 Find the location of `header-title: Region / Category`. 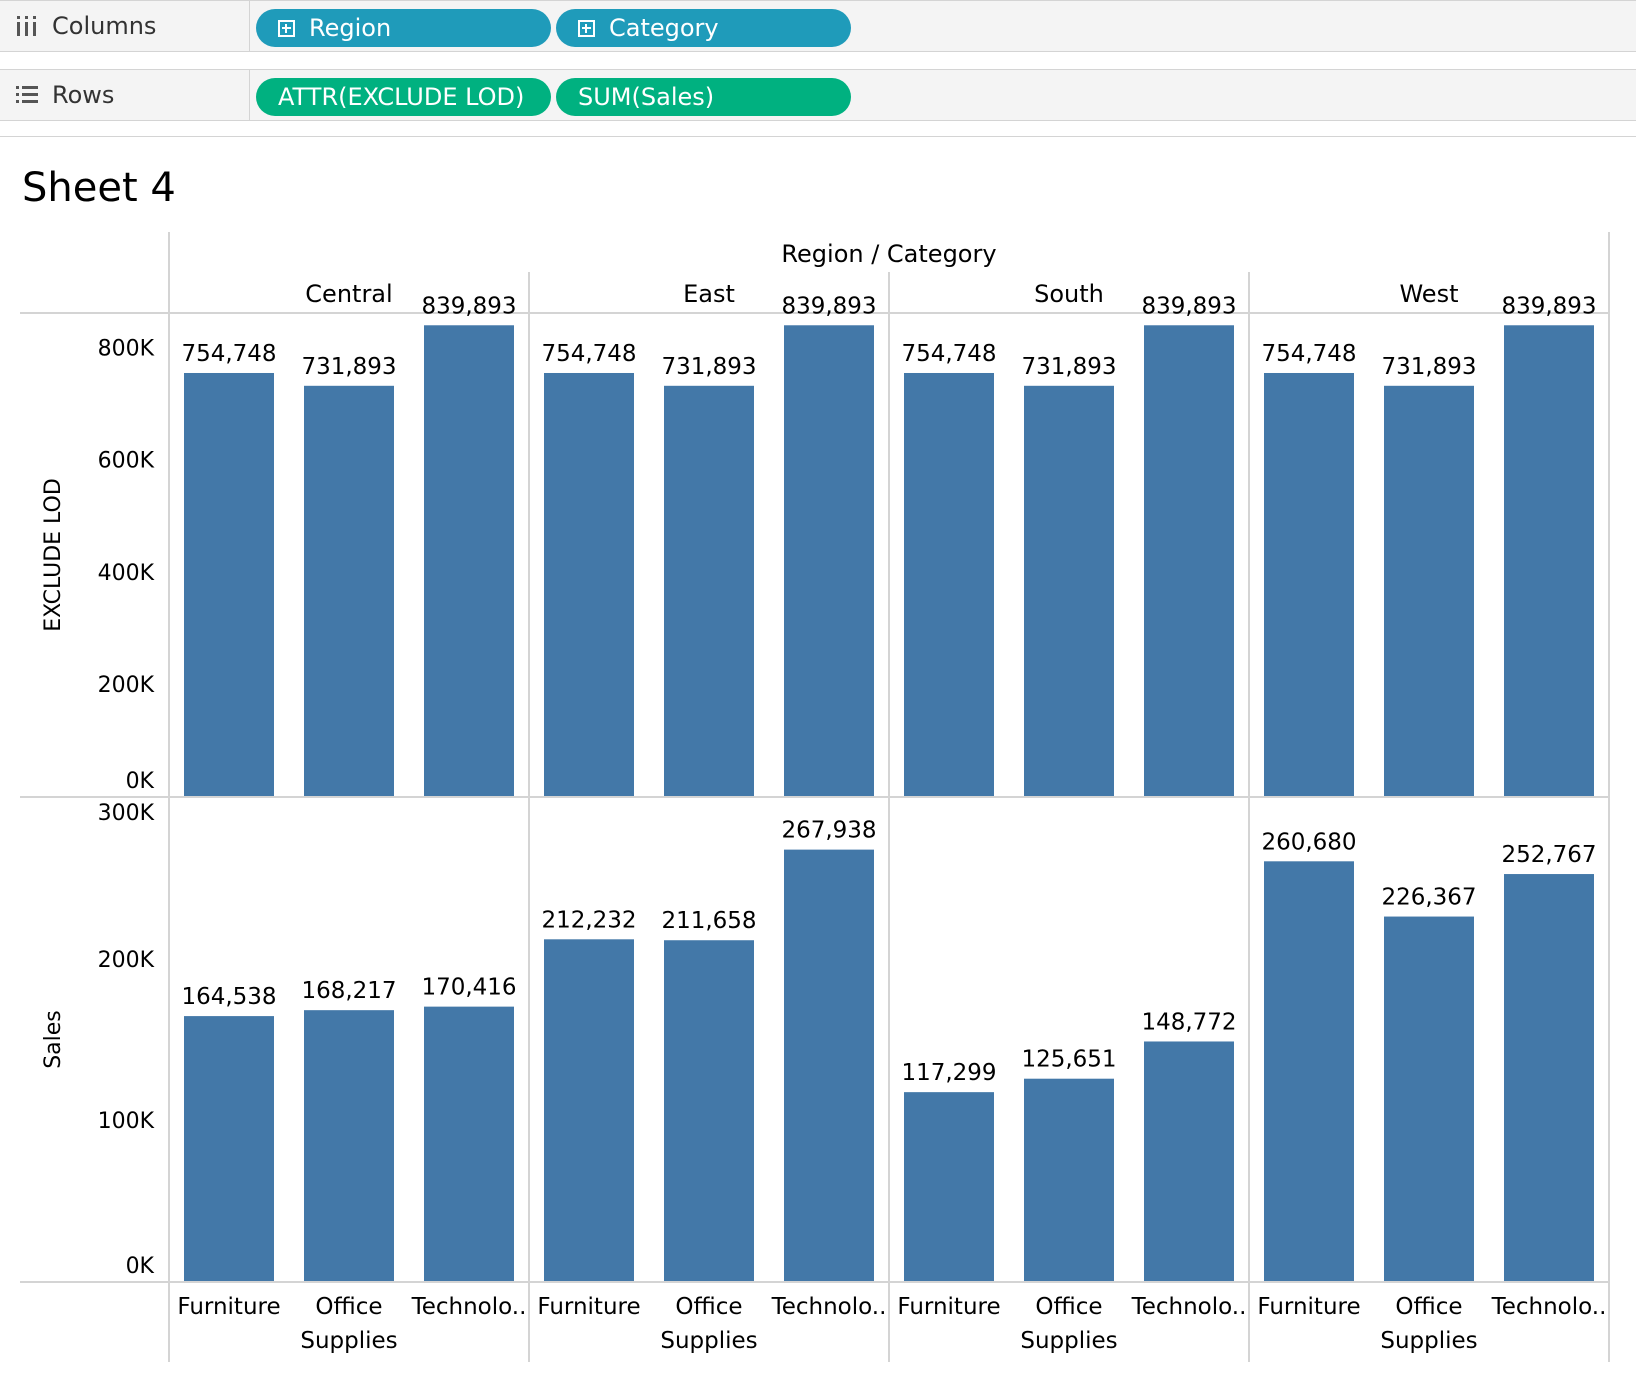

header-title: Region / Category is located at coordinates (888, 254).